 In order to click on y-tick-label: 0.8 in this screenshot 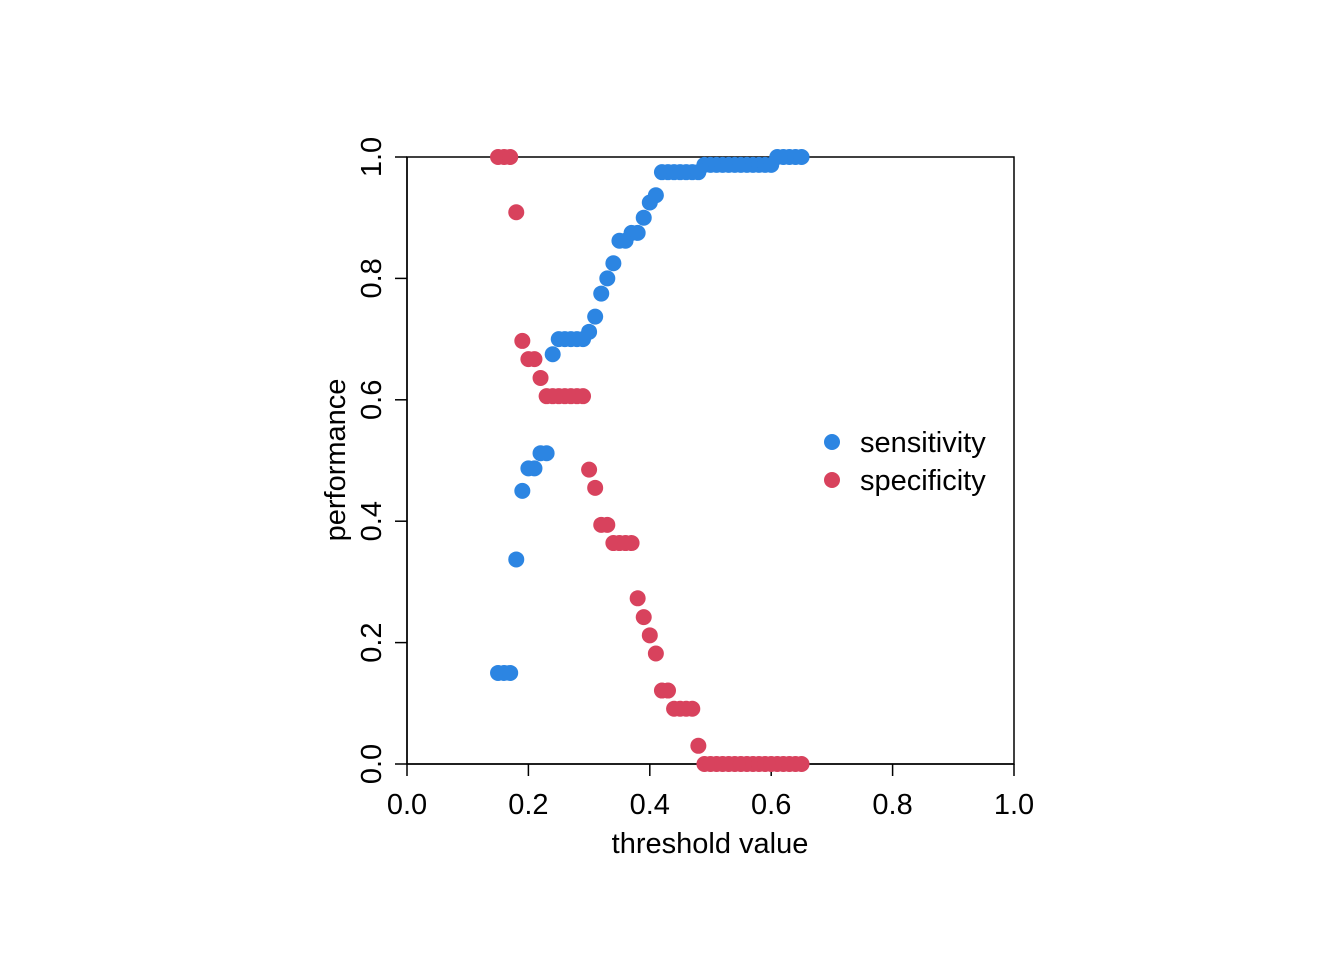, I will do `click(372, 278)`.